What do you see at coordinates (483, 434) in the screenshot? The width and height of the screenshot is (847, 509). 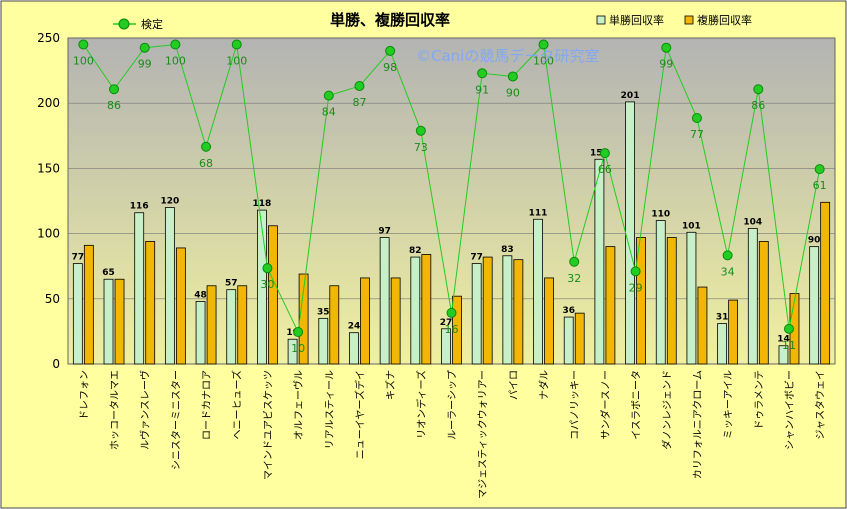 I see `category-label: マジェスティックウォリアー` at bounding box center [483, 434].